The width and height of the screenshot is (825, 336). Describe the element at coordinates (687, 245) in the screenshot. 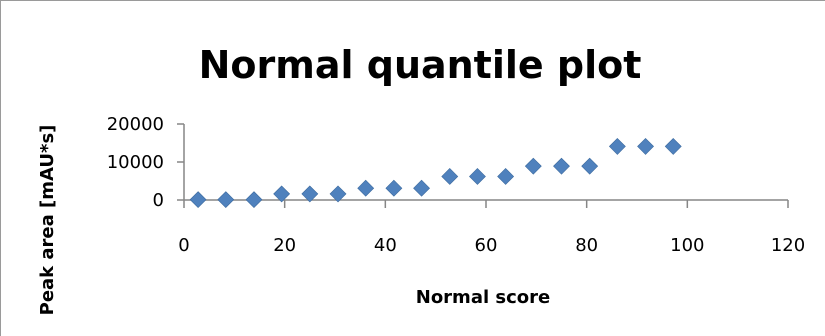

I see `x-tick-label: 100` at that location.